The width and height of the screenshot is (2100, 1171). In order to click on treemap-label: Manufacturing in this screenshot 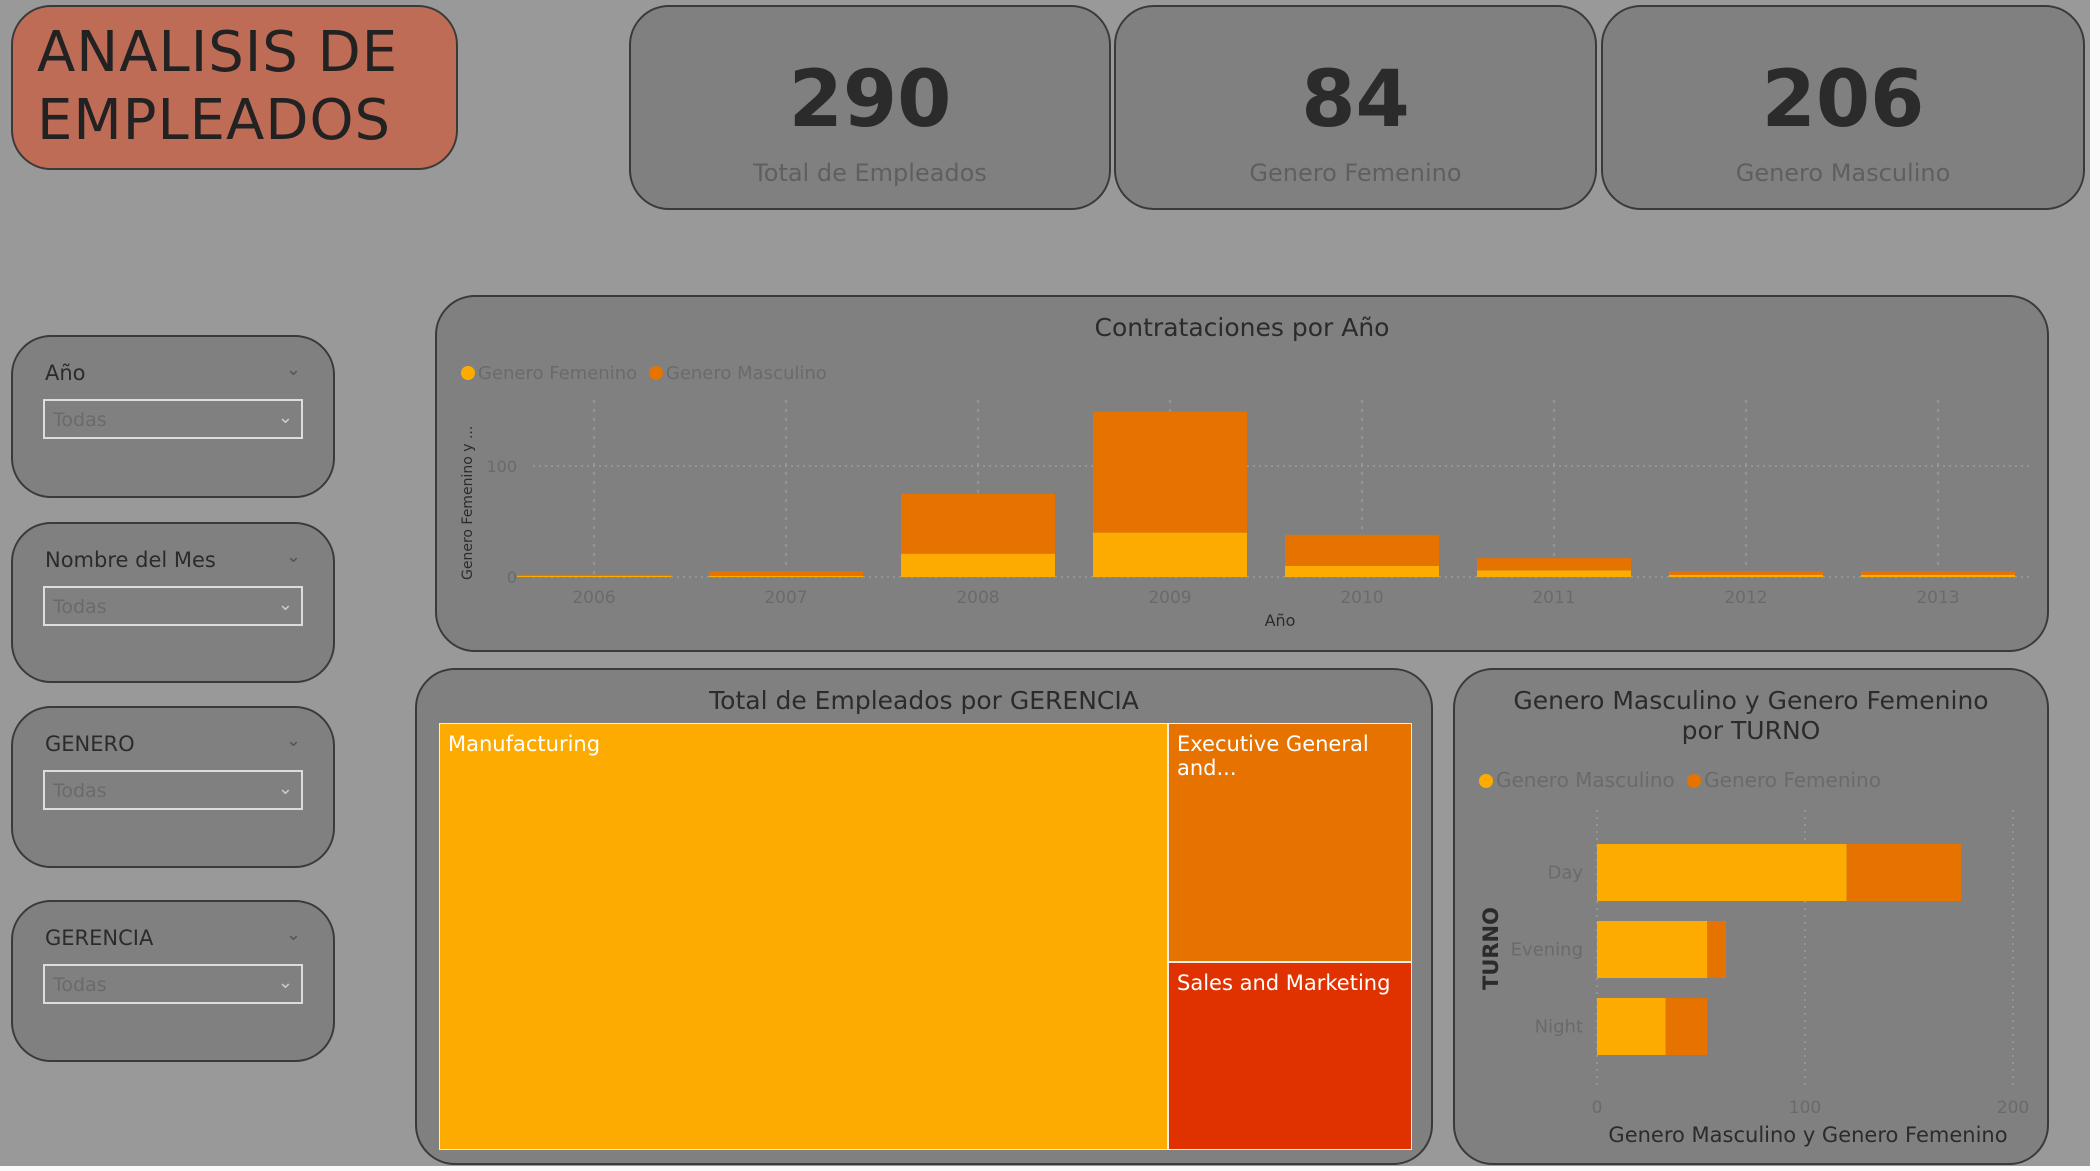, I will do `click(524, 744)`.